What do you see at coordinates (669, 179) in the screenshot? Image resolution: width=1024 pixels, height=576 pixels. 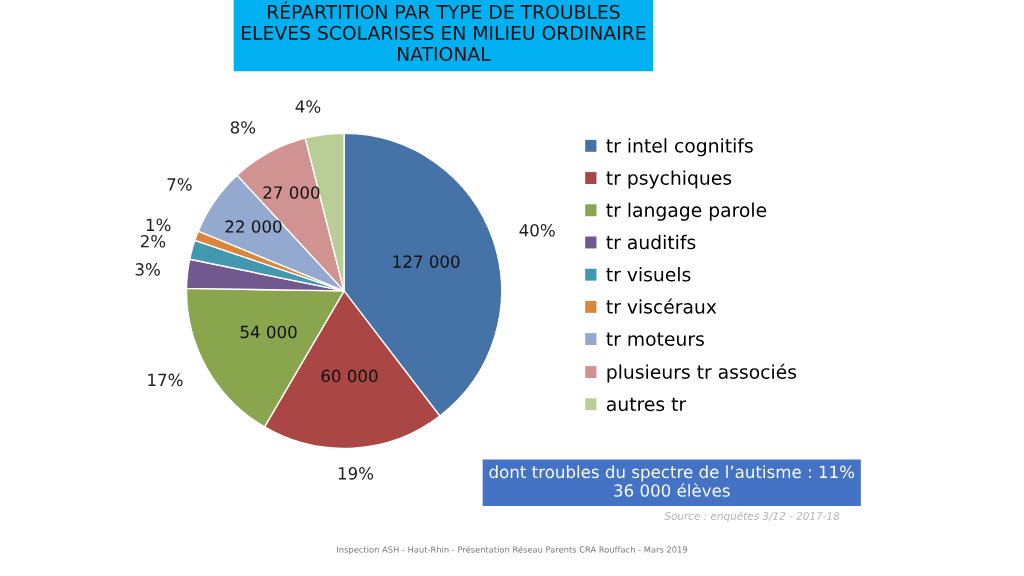 I see `legend-label: tr psychiques` at bounding box center [669, 179].